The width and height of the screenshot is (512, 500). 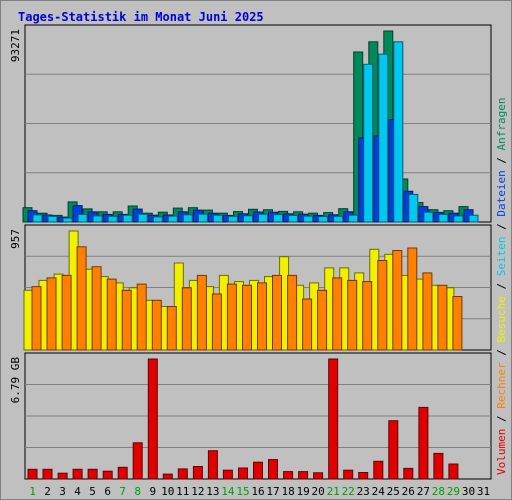 What do you see at coordinates (423, 491) in the screenshot?
I see `x-tick-label-day-27: 27` at bounding box center [423, 491].